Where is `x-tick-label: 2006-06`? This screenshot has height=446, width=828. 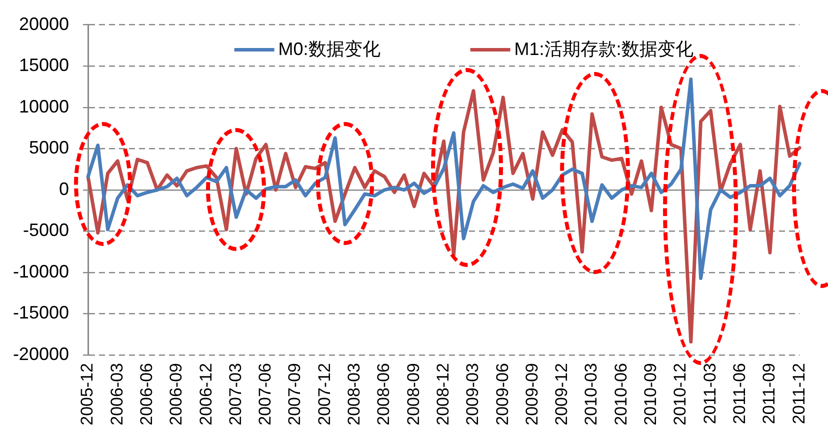 x-tick-label: 2006-06 is located at coordinates (146, 394).